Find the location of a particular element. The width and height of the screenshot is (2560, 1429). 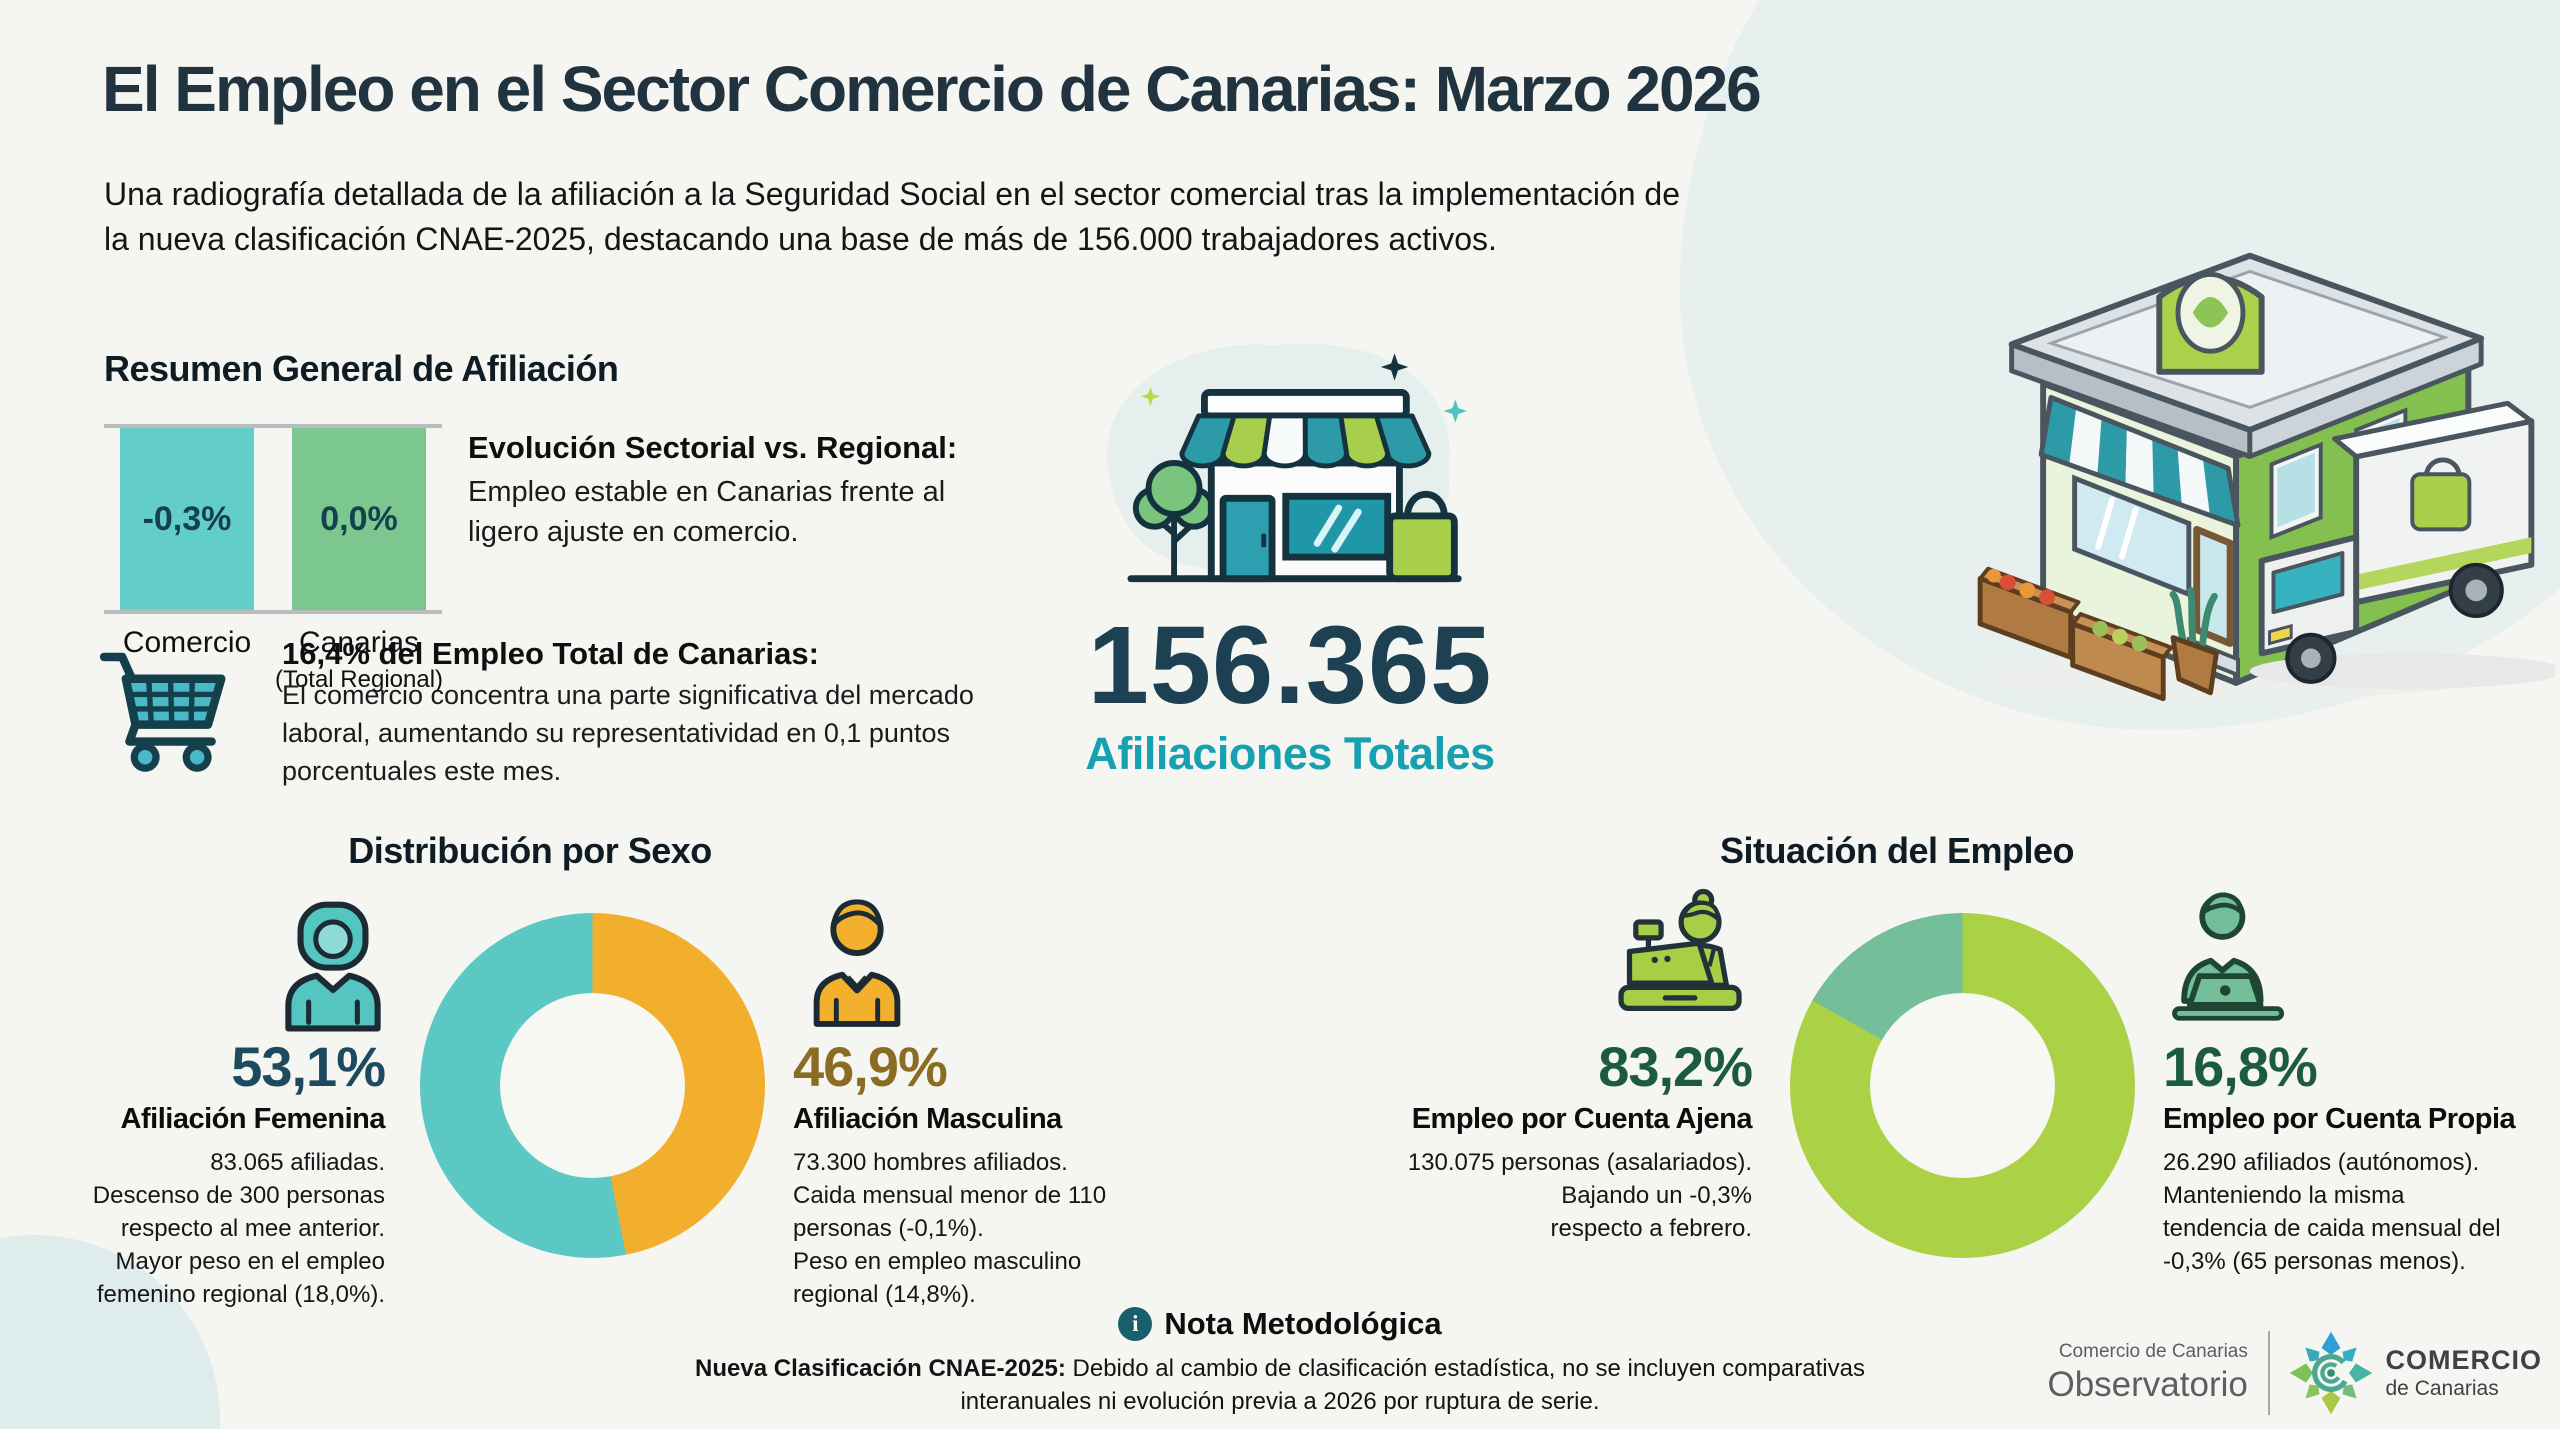

ajena-label: Empleo por Cuenta Ajena is located at coordinates (1582, 1119).